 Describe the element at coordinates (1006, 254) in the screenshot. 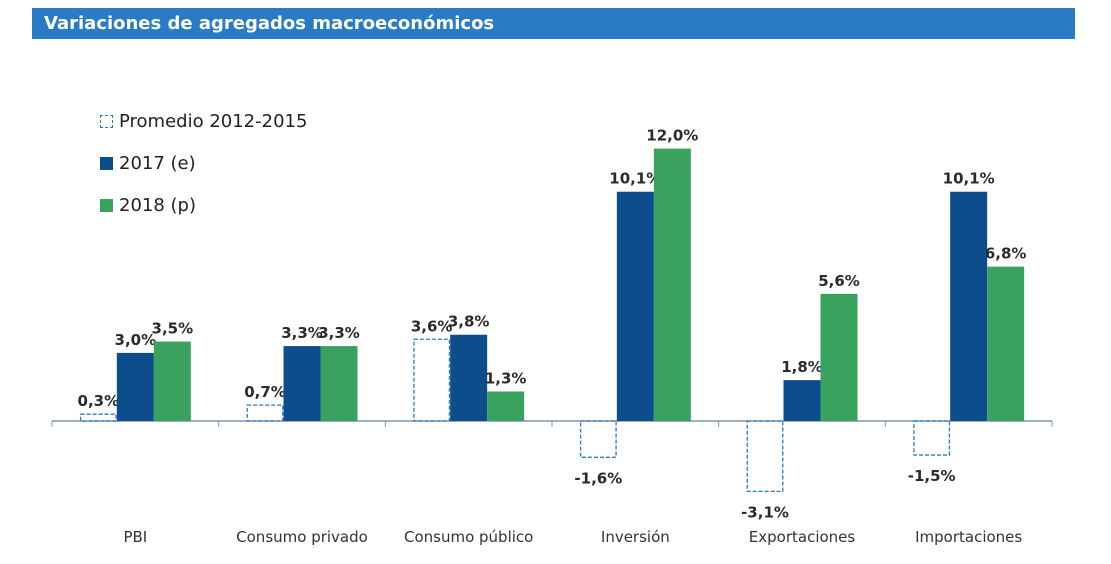

I see `data-label-2018: 6,8%` at that location.